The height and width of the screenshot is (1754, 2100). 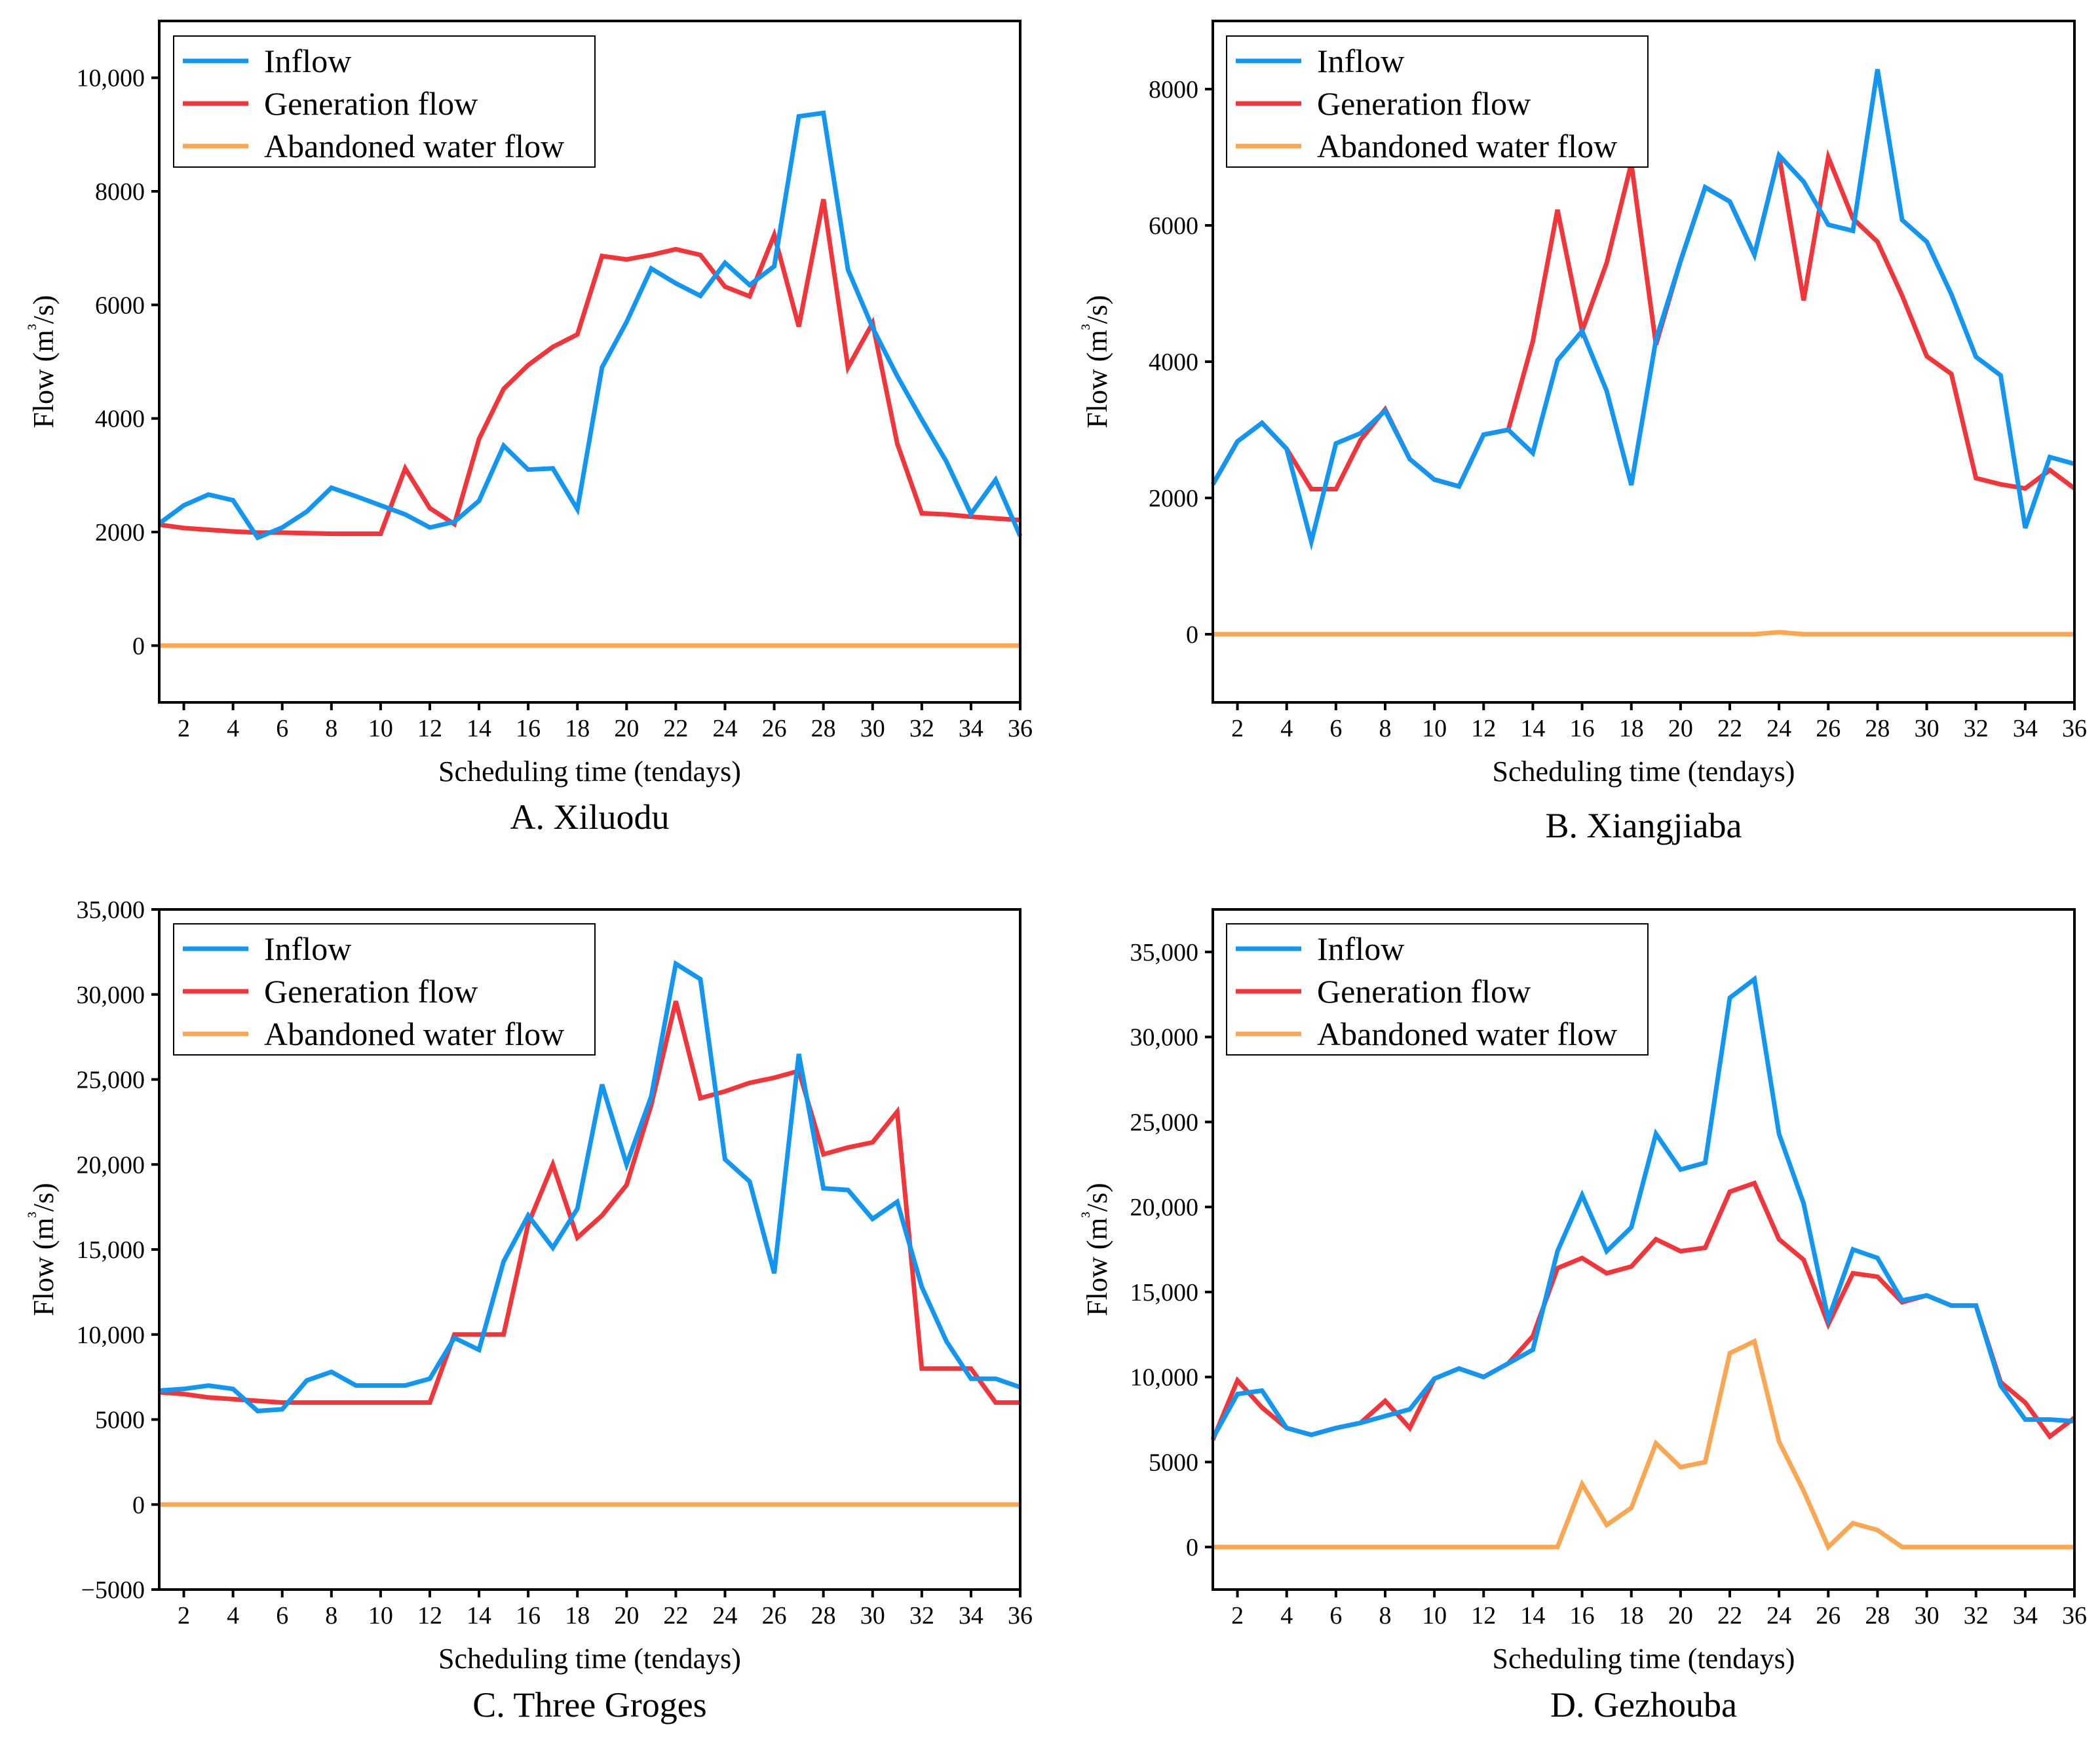 I want to click on y-tick-label: 30,000, so click(x=111, y=996).